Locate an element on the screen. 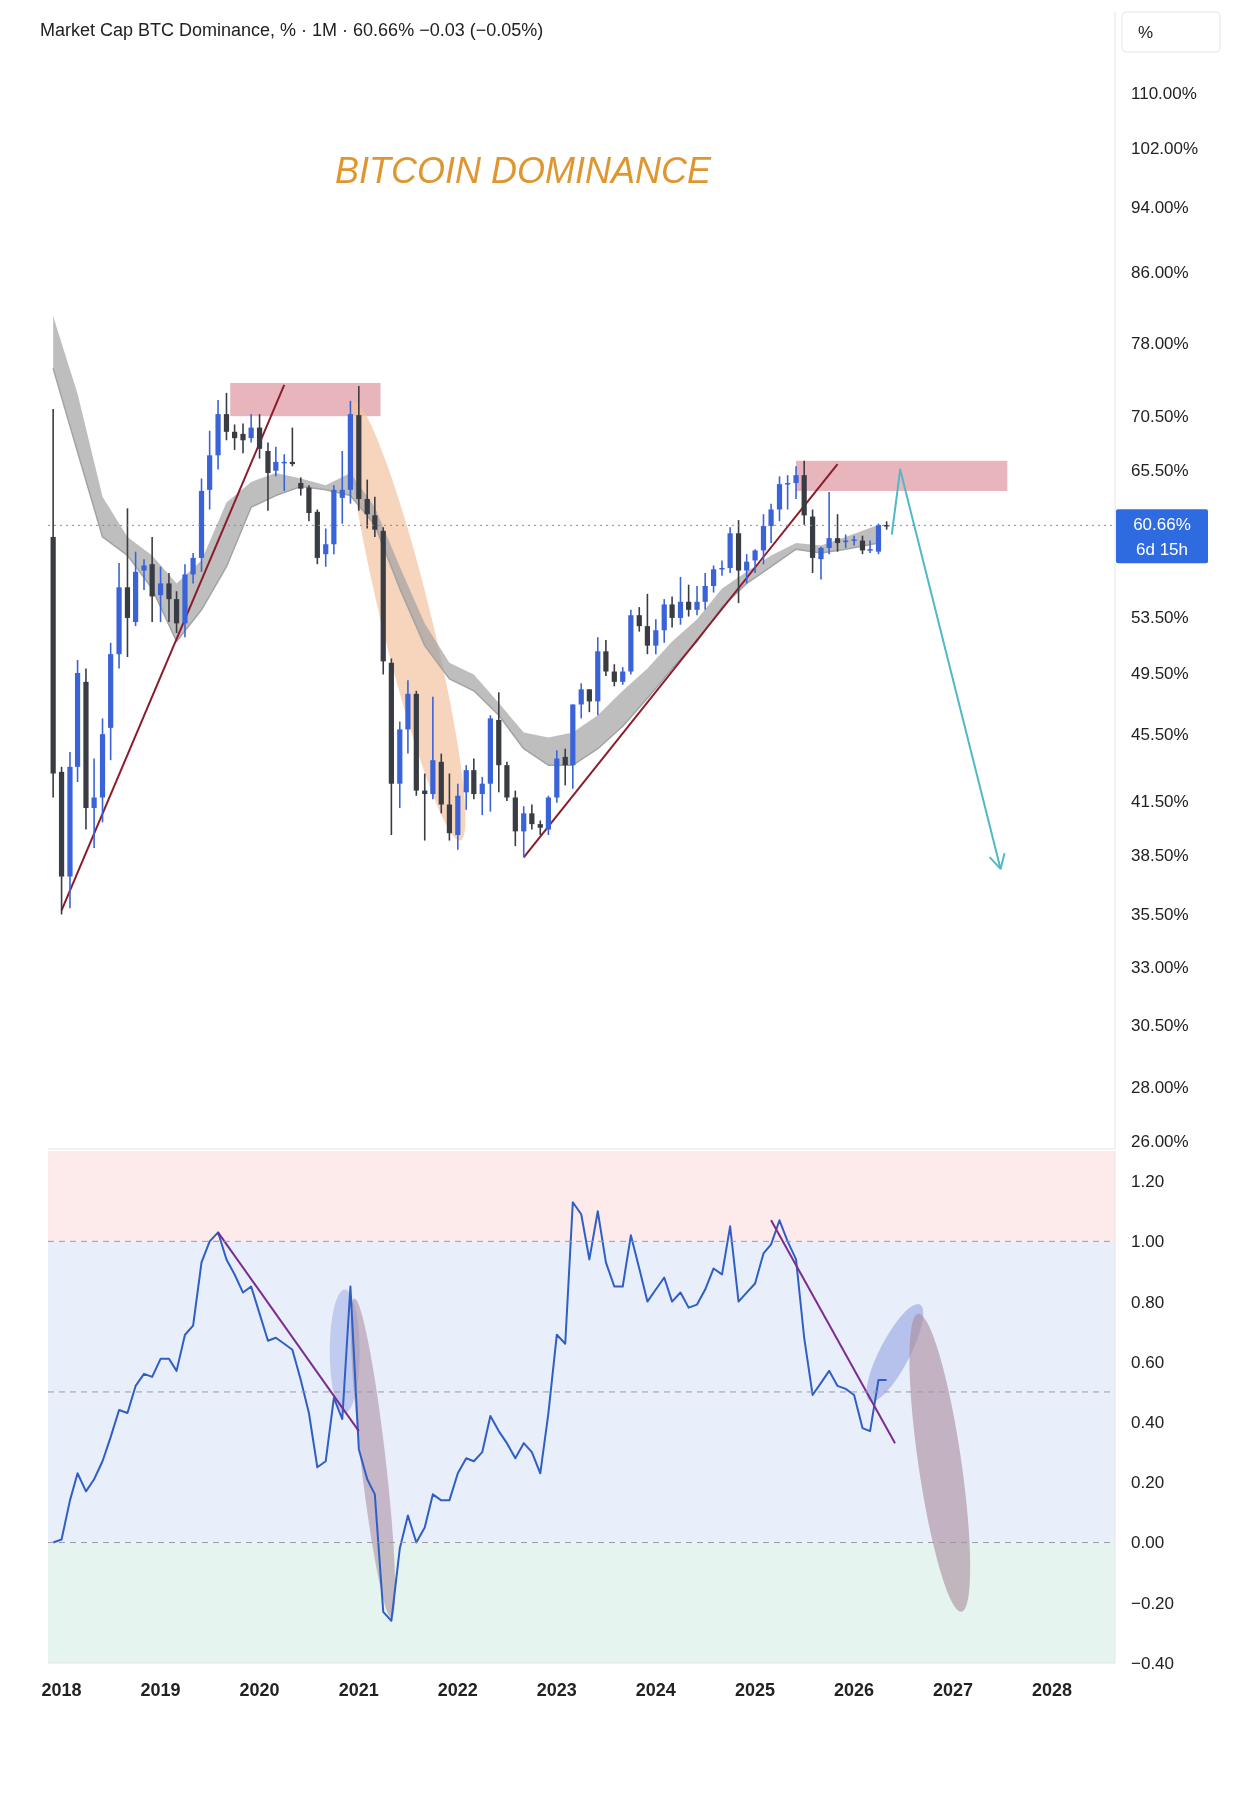 The height and width of the screenshot is (1811, 1236). y-tick-label: 38.50% is located at coordinates (1160, 856).